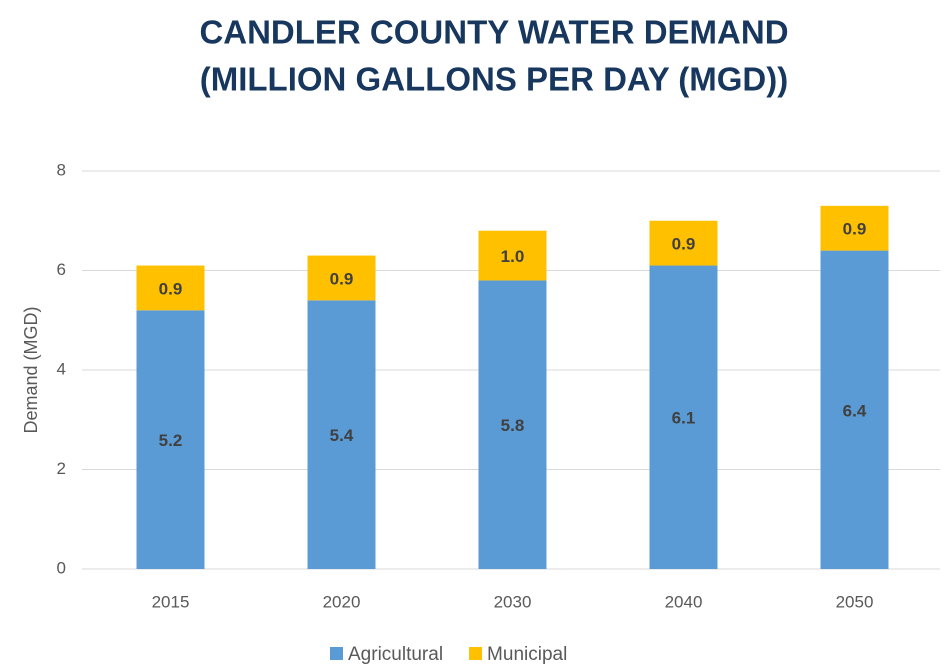 The height and width of the screenshot is (668, 948). Describe the element at coordinates (855, 601) in the screenshot. I see `x-tick-label: 2050` at that location.